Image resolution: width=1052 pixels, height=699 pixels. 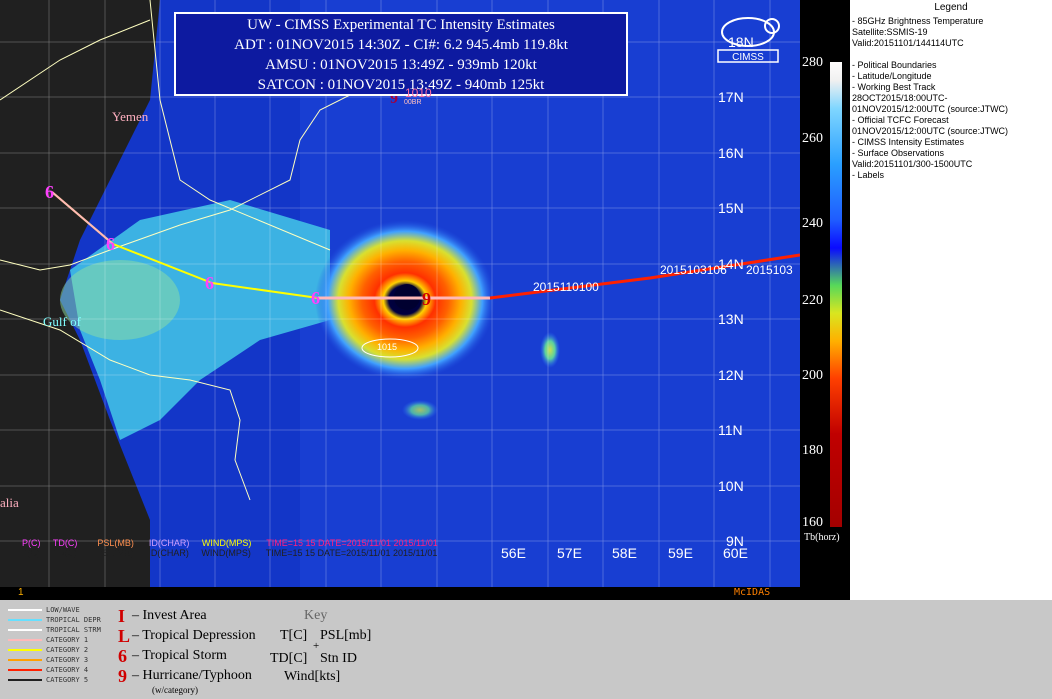 I want to click on legend-line: 28OCT2015/18:00UTC-, so click(x=900, y=98).